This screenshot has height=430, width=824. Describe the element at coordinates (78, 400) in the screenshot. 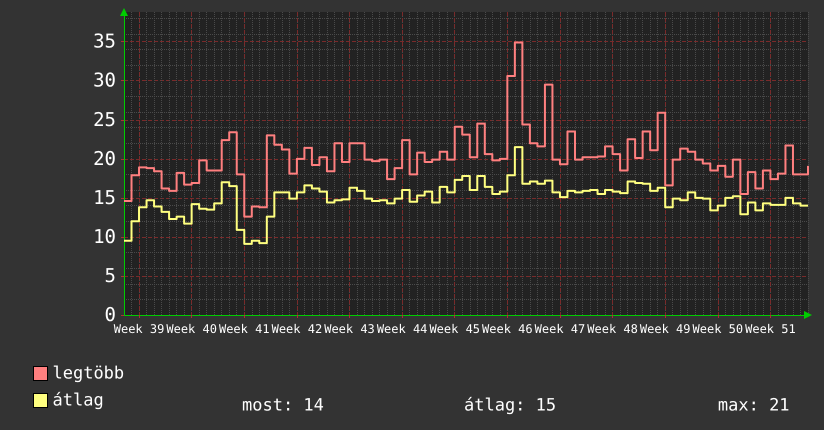

I see `legend-label: átlag` at that location.